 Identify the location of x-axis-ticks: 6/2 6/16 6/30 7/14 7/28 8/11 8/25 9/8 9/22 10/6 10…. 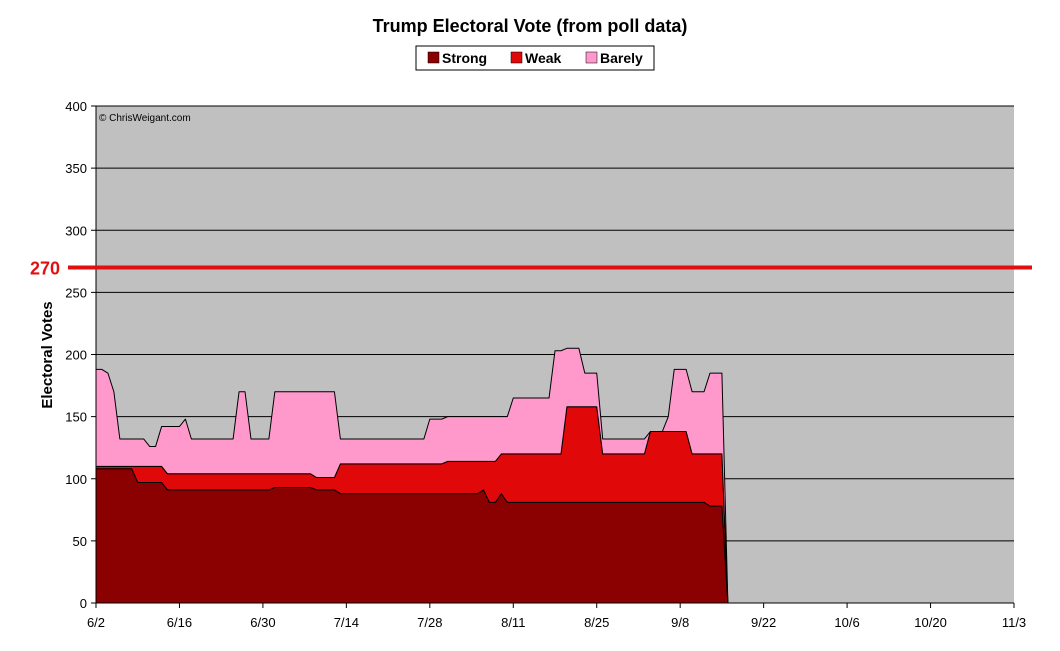
(556, 616).